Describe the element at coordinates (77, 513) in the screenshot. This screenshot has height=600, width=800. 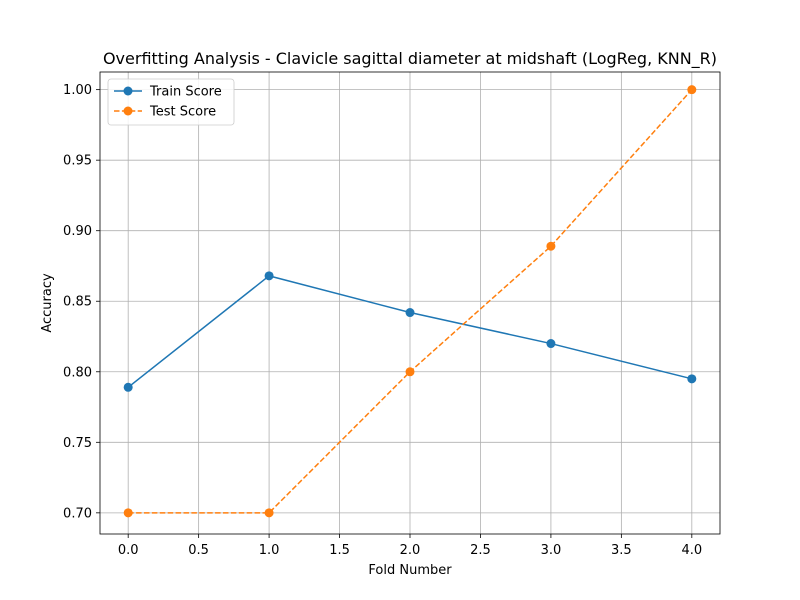
I see `y-tick-label: 0.70` at that location.